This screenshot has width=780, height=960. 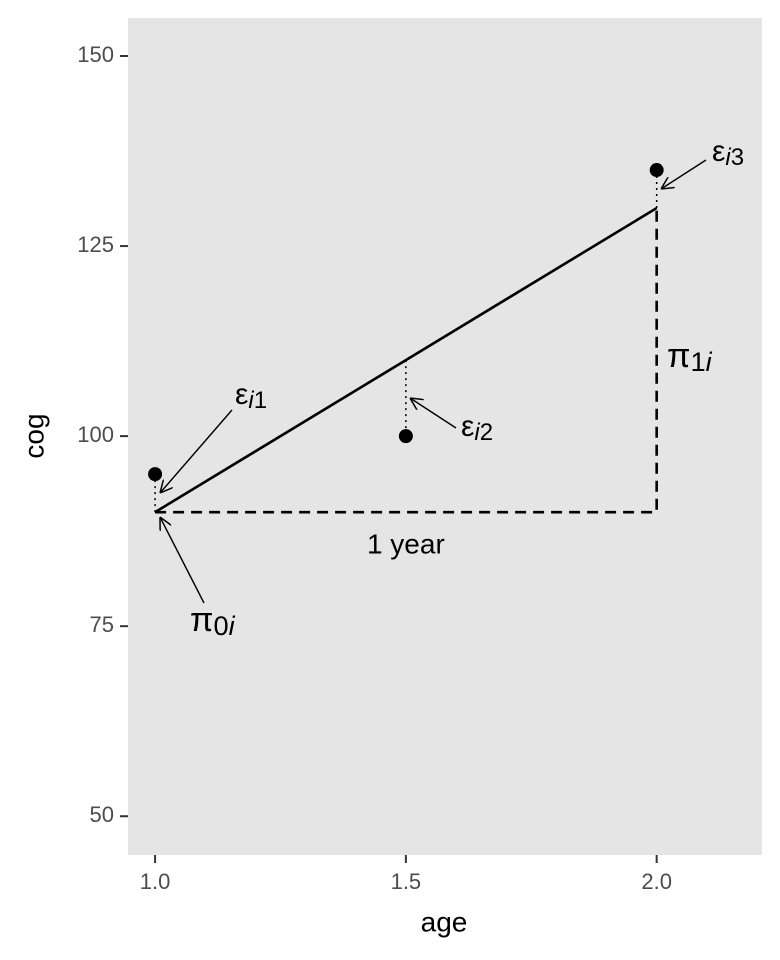 I want to click on annotation: εi1, so click(x=251, y=396).